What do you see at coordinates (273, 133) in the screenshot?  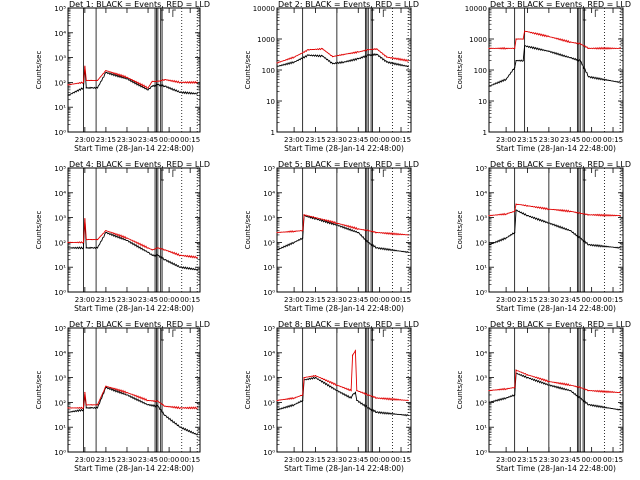 I see `y-tick-label: 1` at bounding box center [273, 133].